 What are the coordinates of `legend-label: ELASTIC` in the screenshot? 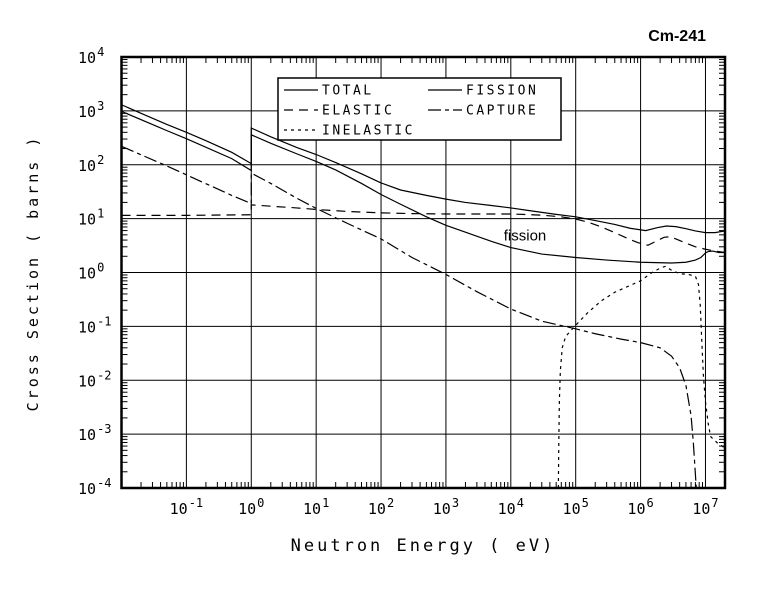 It's located at (358, 111).